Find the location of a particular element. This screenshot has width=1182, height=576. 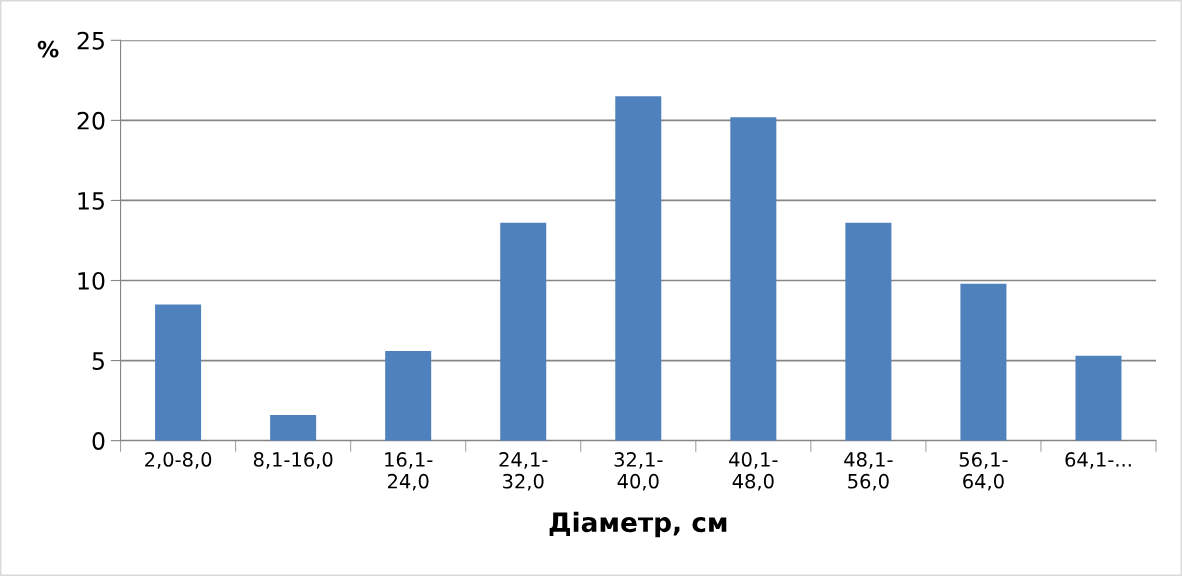

x-tick-label: 24,1- 32,0 is located at coordinates (523, 471).